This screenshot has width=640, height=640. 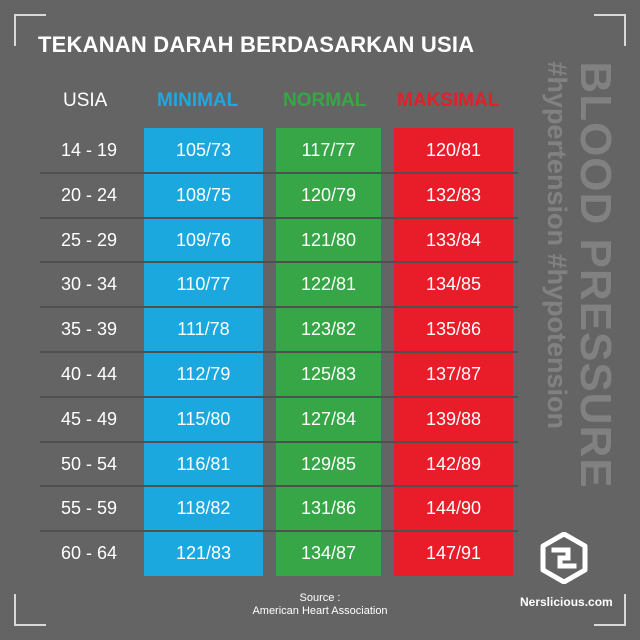 I want to click on source-label: Source :, so click(x=320, y=598).